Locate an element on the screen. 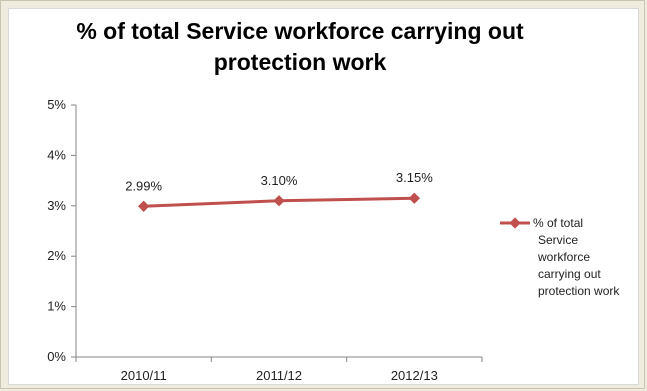  y-tick-label: 0% is located at coordinates (56, 356).